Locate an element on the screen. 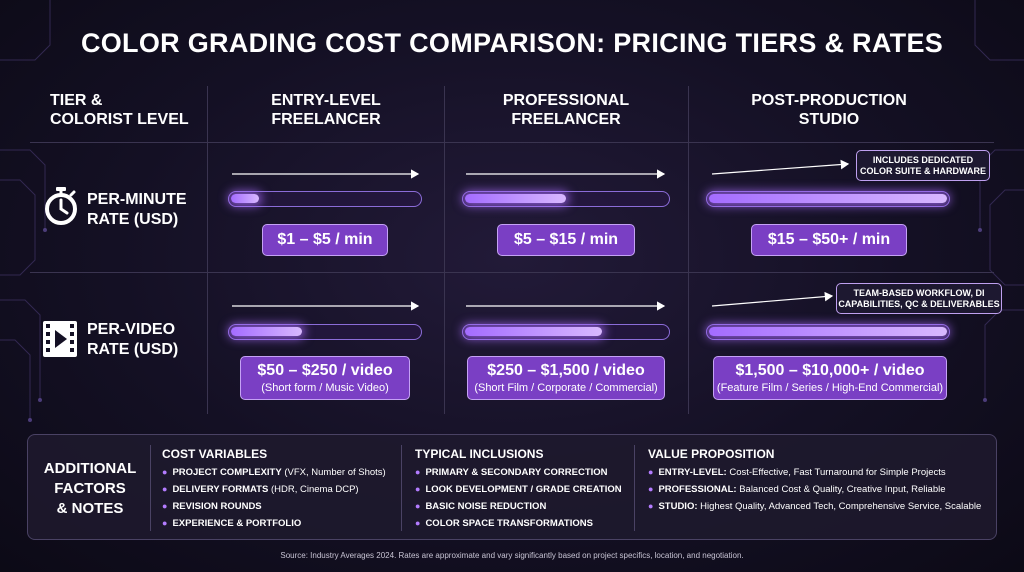 This screenshot has height=572, width=1024. value-proposition-heading: VALUE PROPOSITION is located at coordinates (711, 454).